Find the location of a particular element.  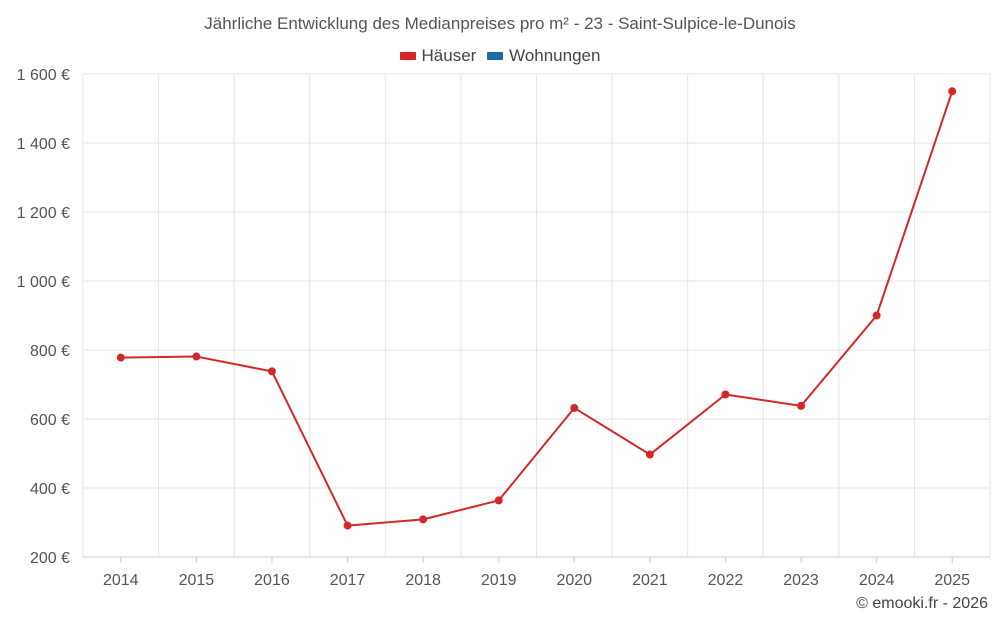

x-tick-label: 2016 is located at coordinates (272, 580).